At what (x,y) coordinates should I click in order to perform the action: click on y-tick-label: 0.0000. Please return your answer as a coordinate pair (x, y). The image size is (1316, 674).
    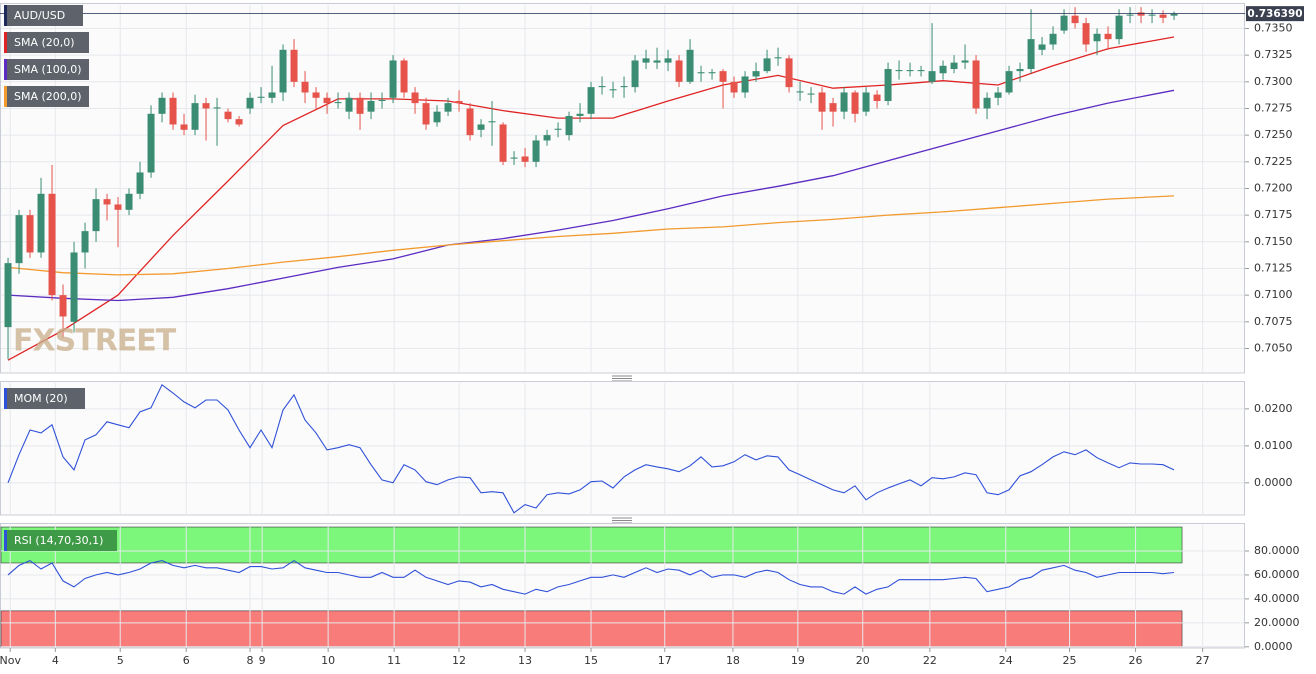
    Looking at the image, I should click on (1273, 646).